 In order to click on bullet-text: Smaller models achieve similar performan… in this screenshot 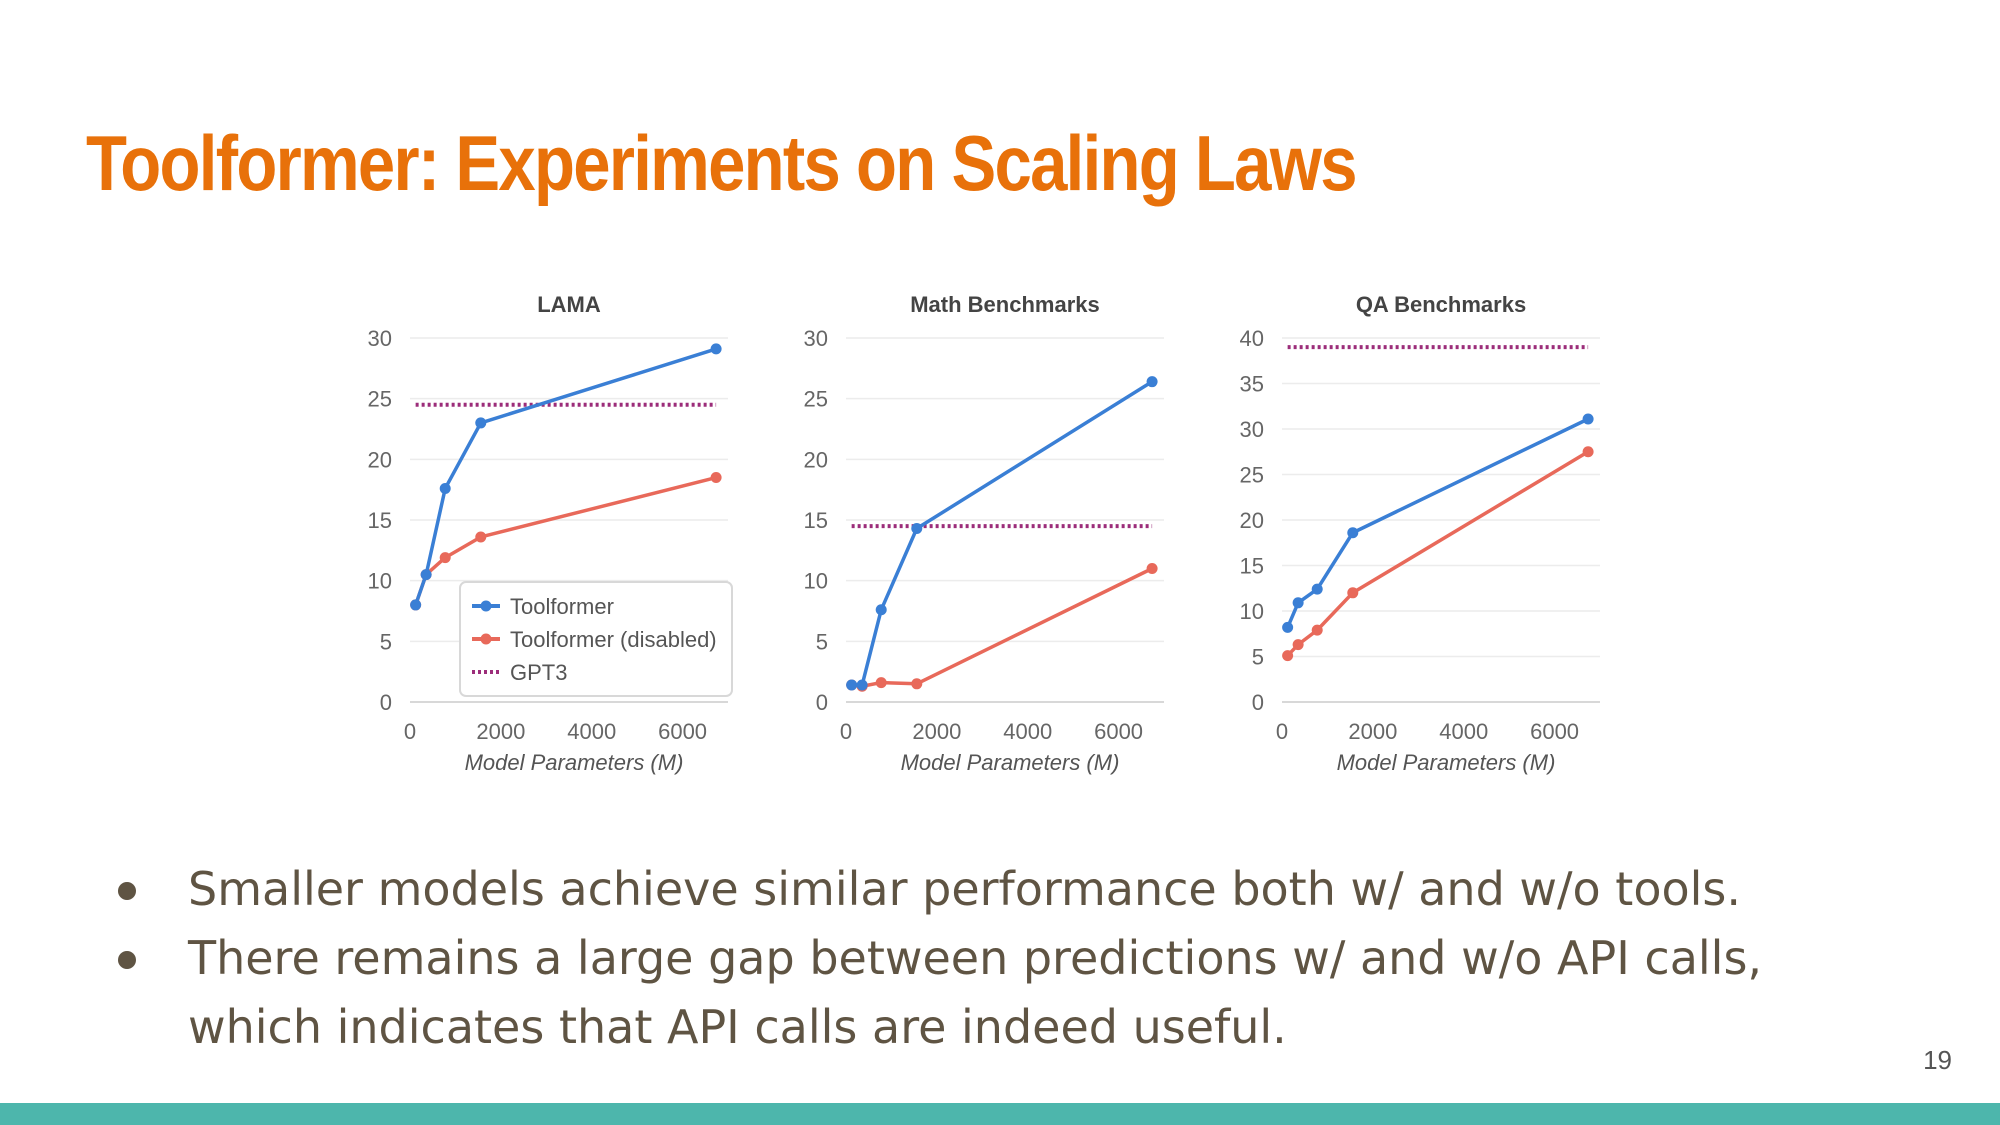, I will do `click(964, 889)`.